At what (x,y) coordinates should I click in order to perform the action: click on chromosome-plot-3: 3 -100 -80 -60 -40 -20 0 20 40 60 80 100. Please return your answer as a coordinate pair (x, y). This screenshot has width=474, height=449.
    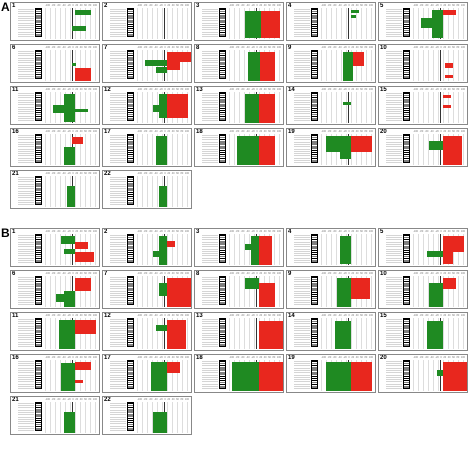
    Looking at the image, I should click on (239, 21).